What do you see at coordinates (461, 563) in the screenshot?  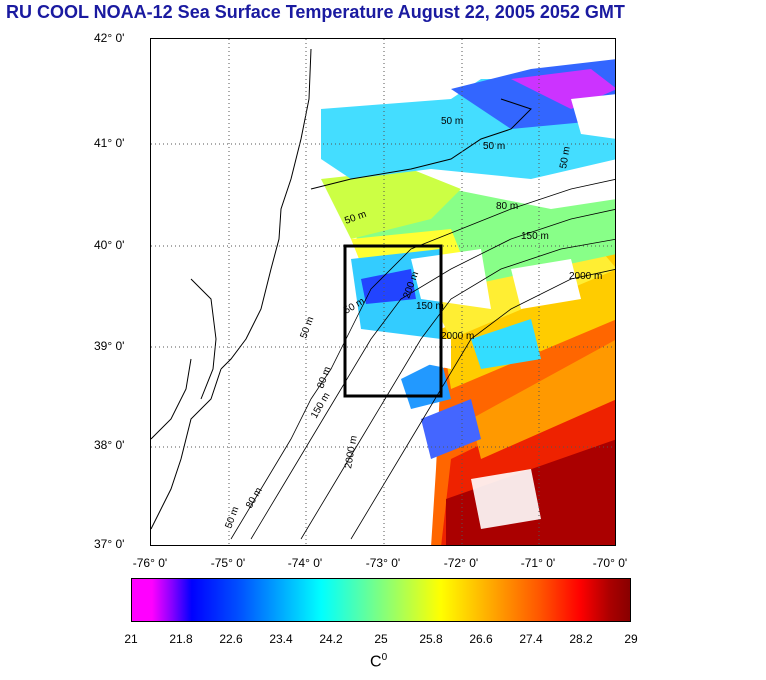 I see `lon-label-72: -72° 0'` at bounding box center [461, 563].